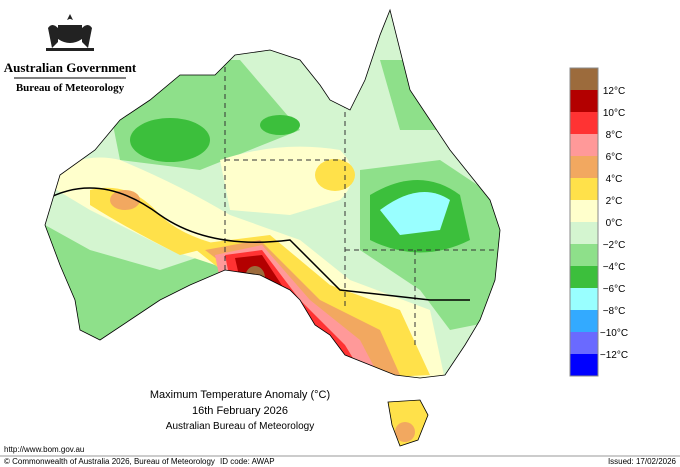 The image size is (680, 467). I want to click on footer-url: http://www.bom.gov.au, so click(44, 449).